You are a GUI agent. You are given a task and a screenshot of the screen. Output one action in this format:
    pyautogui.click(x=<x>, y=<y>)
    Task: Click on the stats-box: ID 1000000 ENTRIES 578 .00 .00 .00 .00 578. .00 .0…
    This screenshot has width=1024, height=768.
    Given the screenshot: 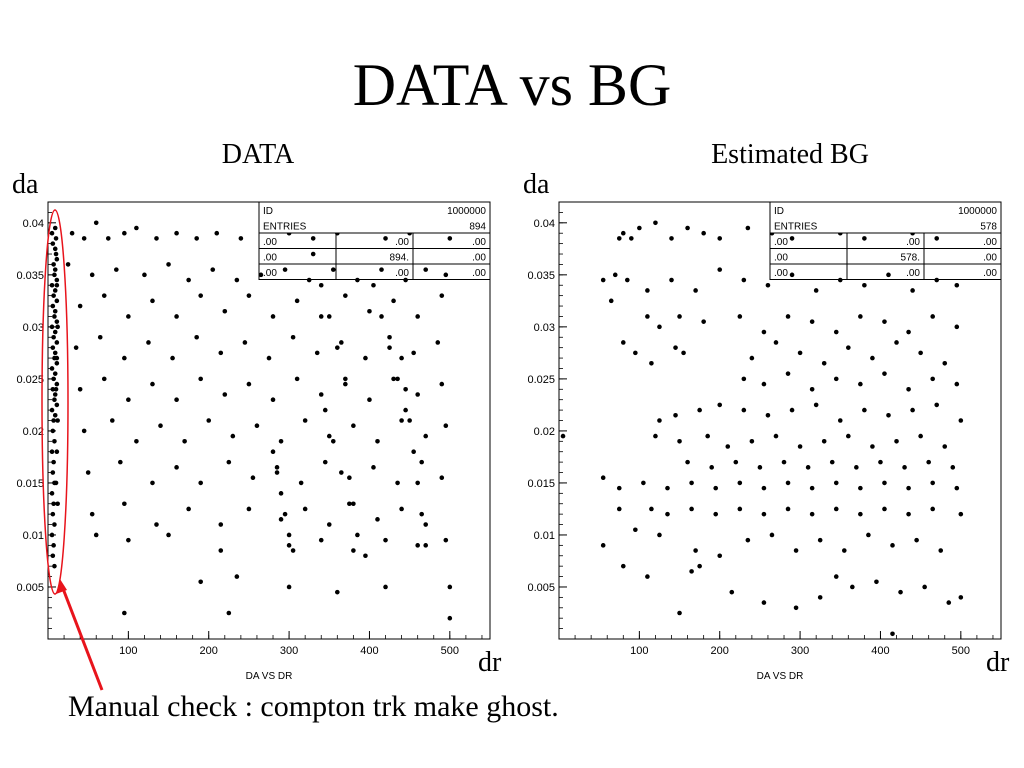 What is the action you would take?
    pyautogui.click(x=885, y=240)
    